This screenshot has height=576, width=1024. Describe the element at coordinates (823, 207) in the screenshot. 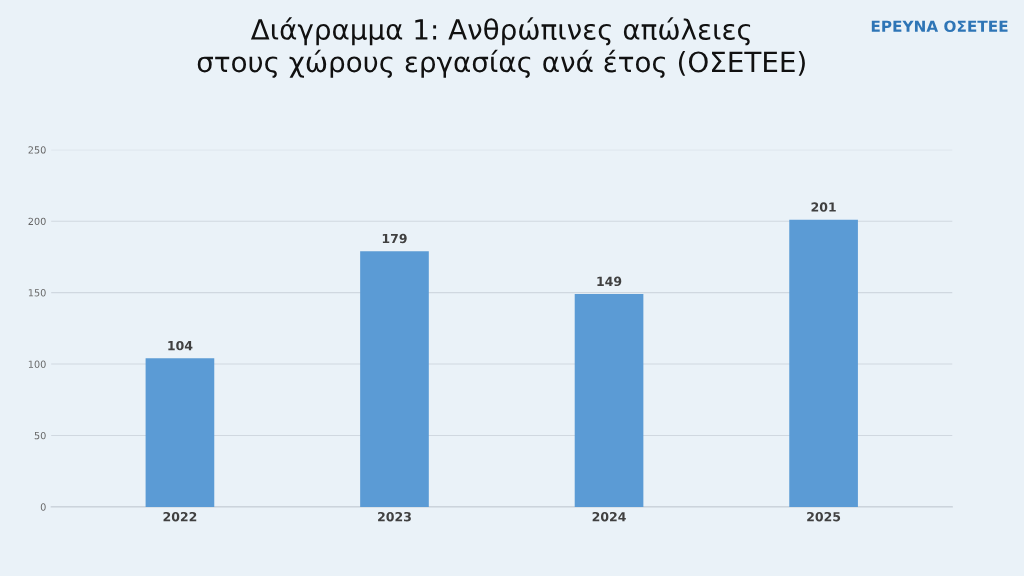

I see `data-label: 201` at that location.